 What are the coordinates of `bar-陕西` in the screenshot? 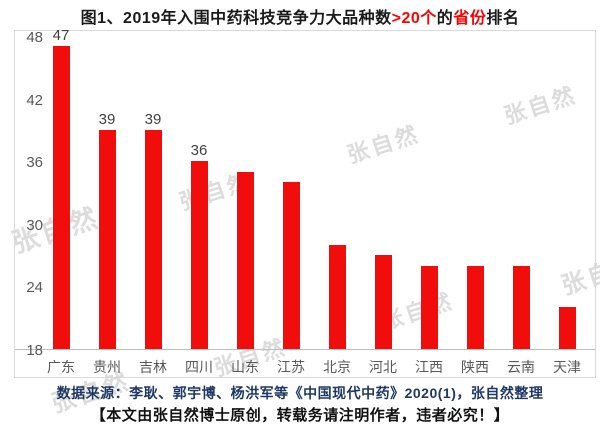 It's located at (475, 307).